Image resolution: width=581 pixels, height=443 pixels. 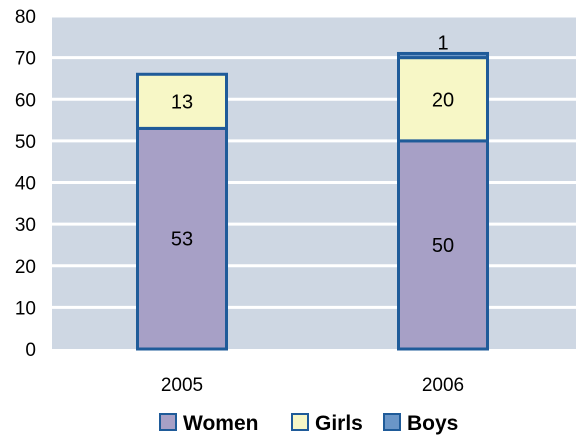 I want to click on legend-swatch-girls, so click(x=300, y=422).